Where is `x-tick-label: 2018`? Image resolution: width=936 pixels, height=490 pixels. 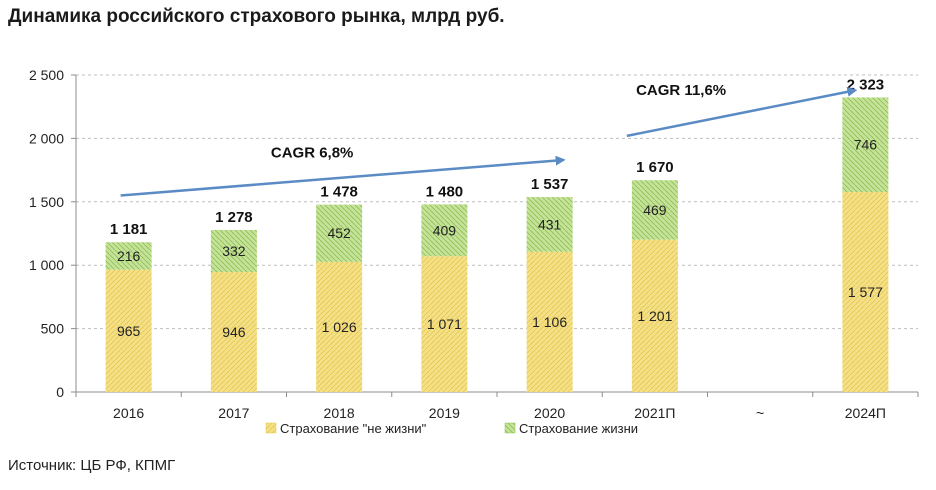 x-tick-label: 2018 is located at coordinates (339, 413).